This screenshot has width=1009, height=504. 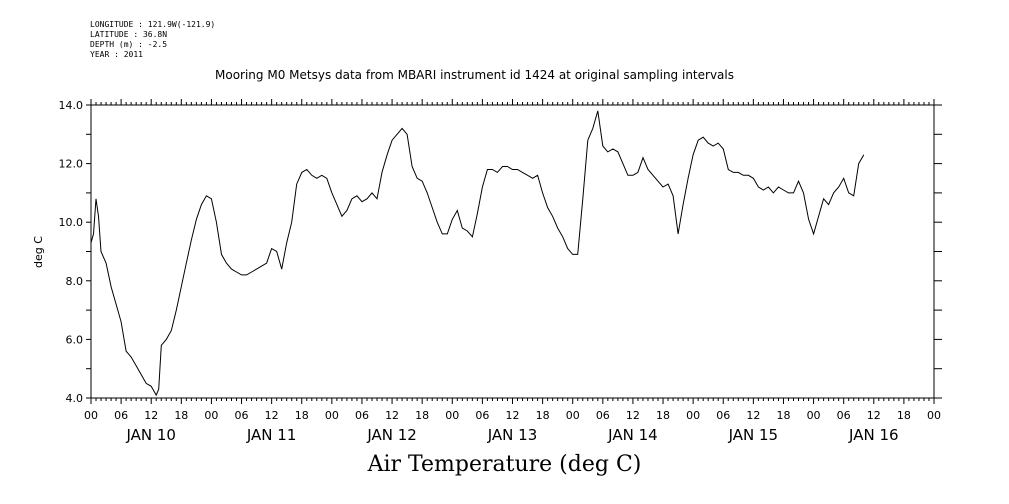 I want to click on meta-depth: DEPTH (m) : -2.5, so click(x=129, y=44).